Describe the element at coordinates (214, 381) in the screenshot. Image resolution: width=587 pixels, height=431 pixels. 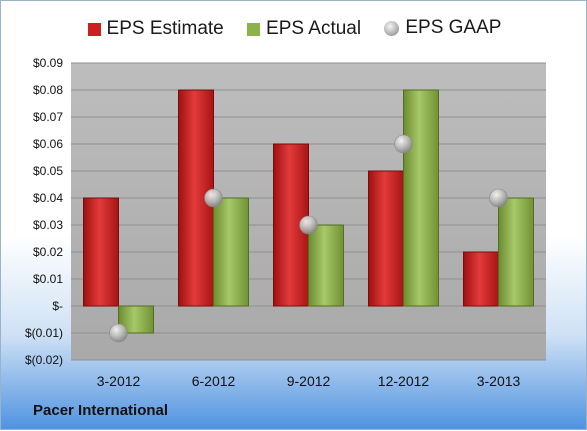
I see `x-tick-label: 6-2012` at that location.